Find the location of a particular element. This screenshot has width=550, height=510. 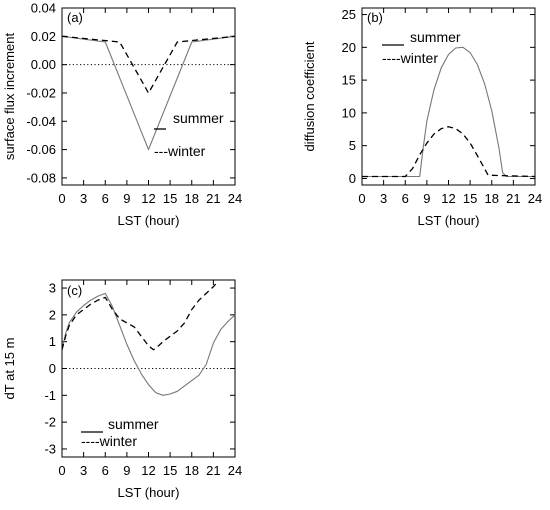

y-axis-label: diffusion coefficient is located at coordinates (309, 96).